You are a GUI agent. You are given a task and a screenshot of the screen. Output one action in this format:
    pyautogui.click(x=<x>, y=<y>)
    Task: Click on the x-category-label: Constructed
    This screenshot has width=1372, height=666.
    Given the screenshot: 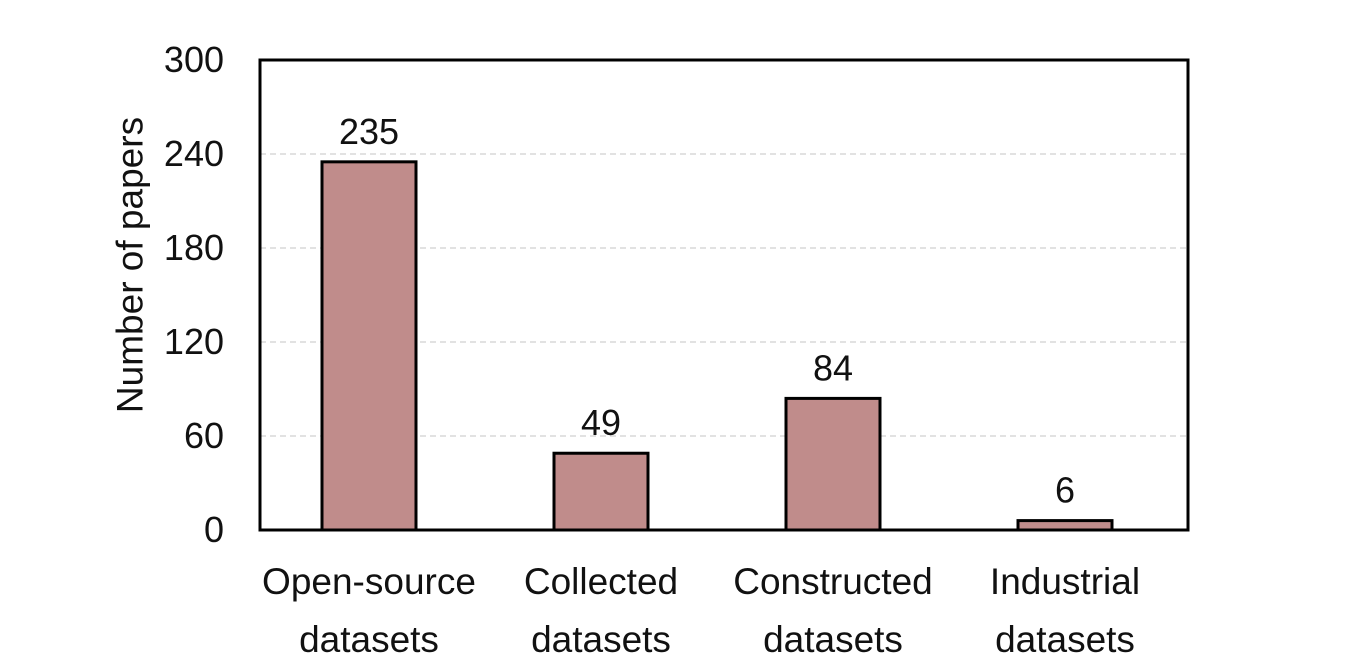 What is the action you would take?
    pyautogui.click(x=833, y=581)
    